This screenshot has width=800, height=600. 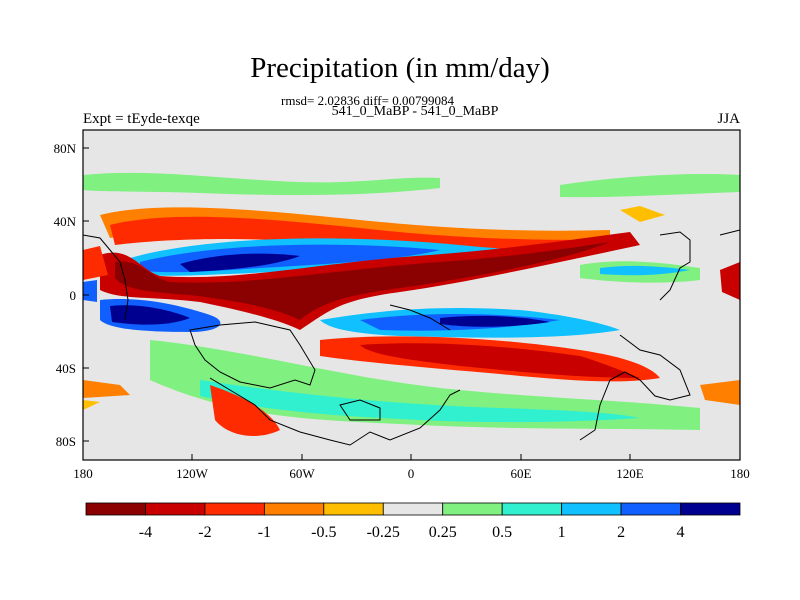 I want to click on stats-line: rmsd= 2.02836 diff= 0.00799084, so click(x=367, y=100).